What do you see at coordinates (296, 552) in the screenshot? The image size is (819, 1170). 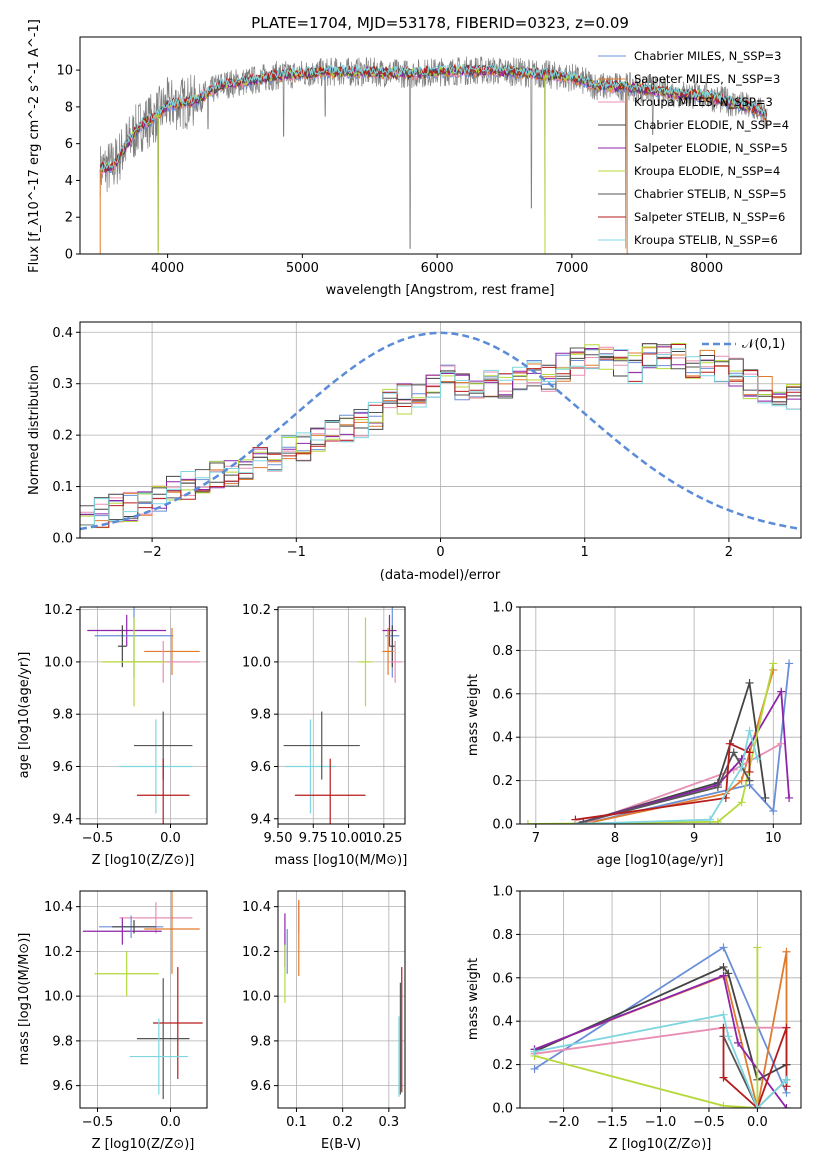 I see `residuals-xtick-label: −1` at bounding box center [296, 552].